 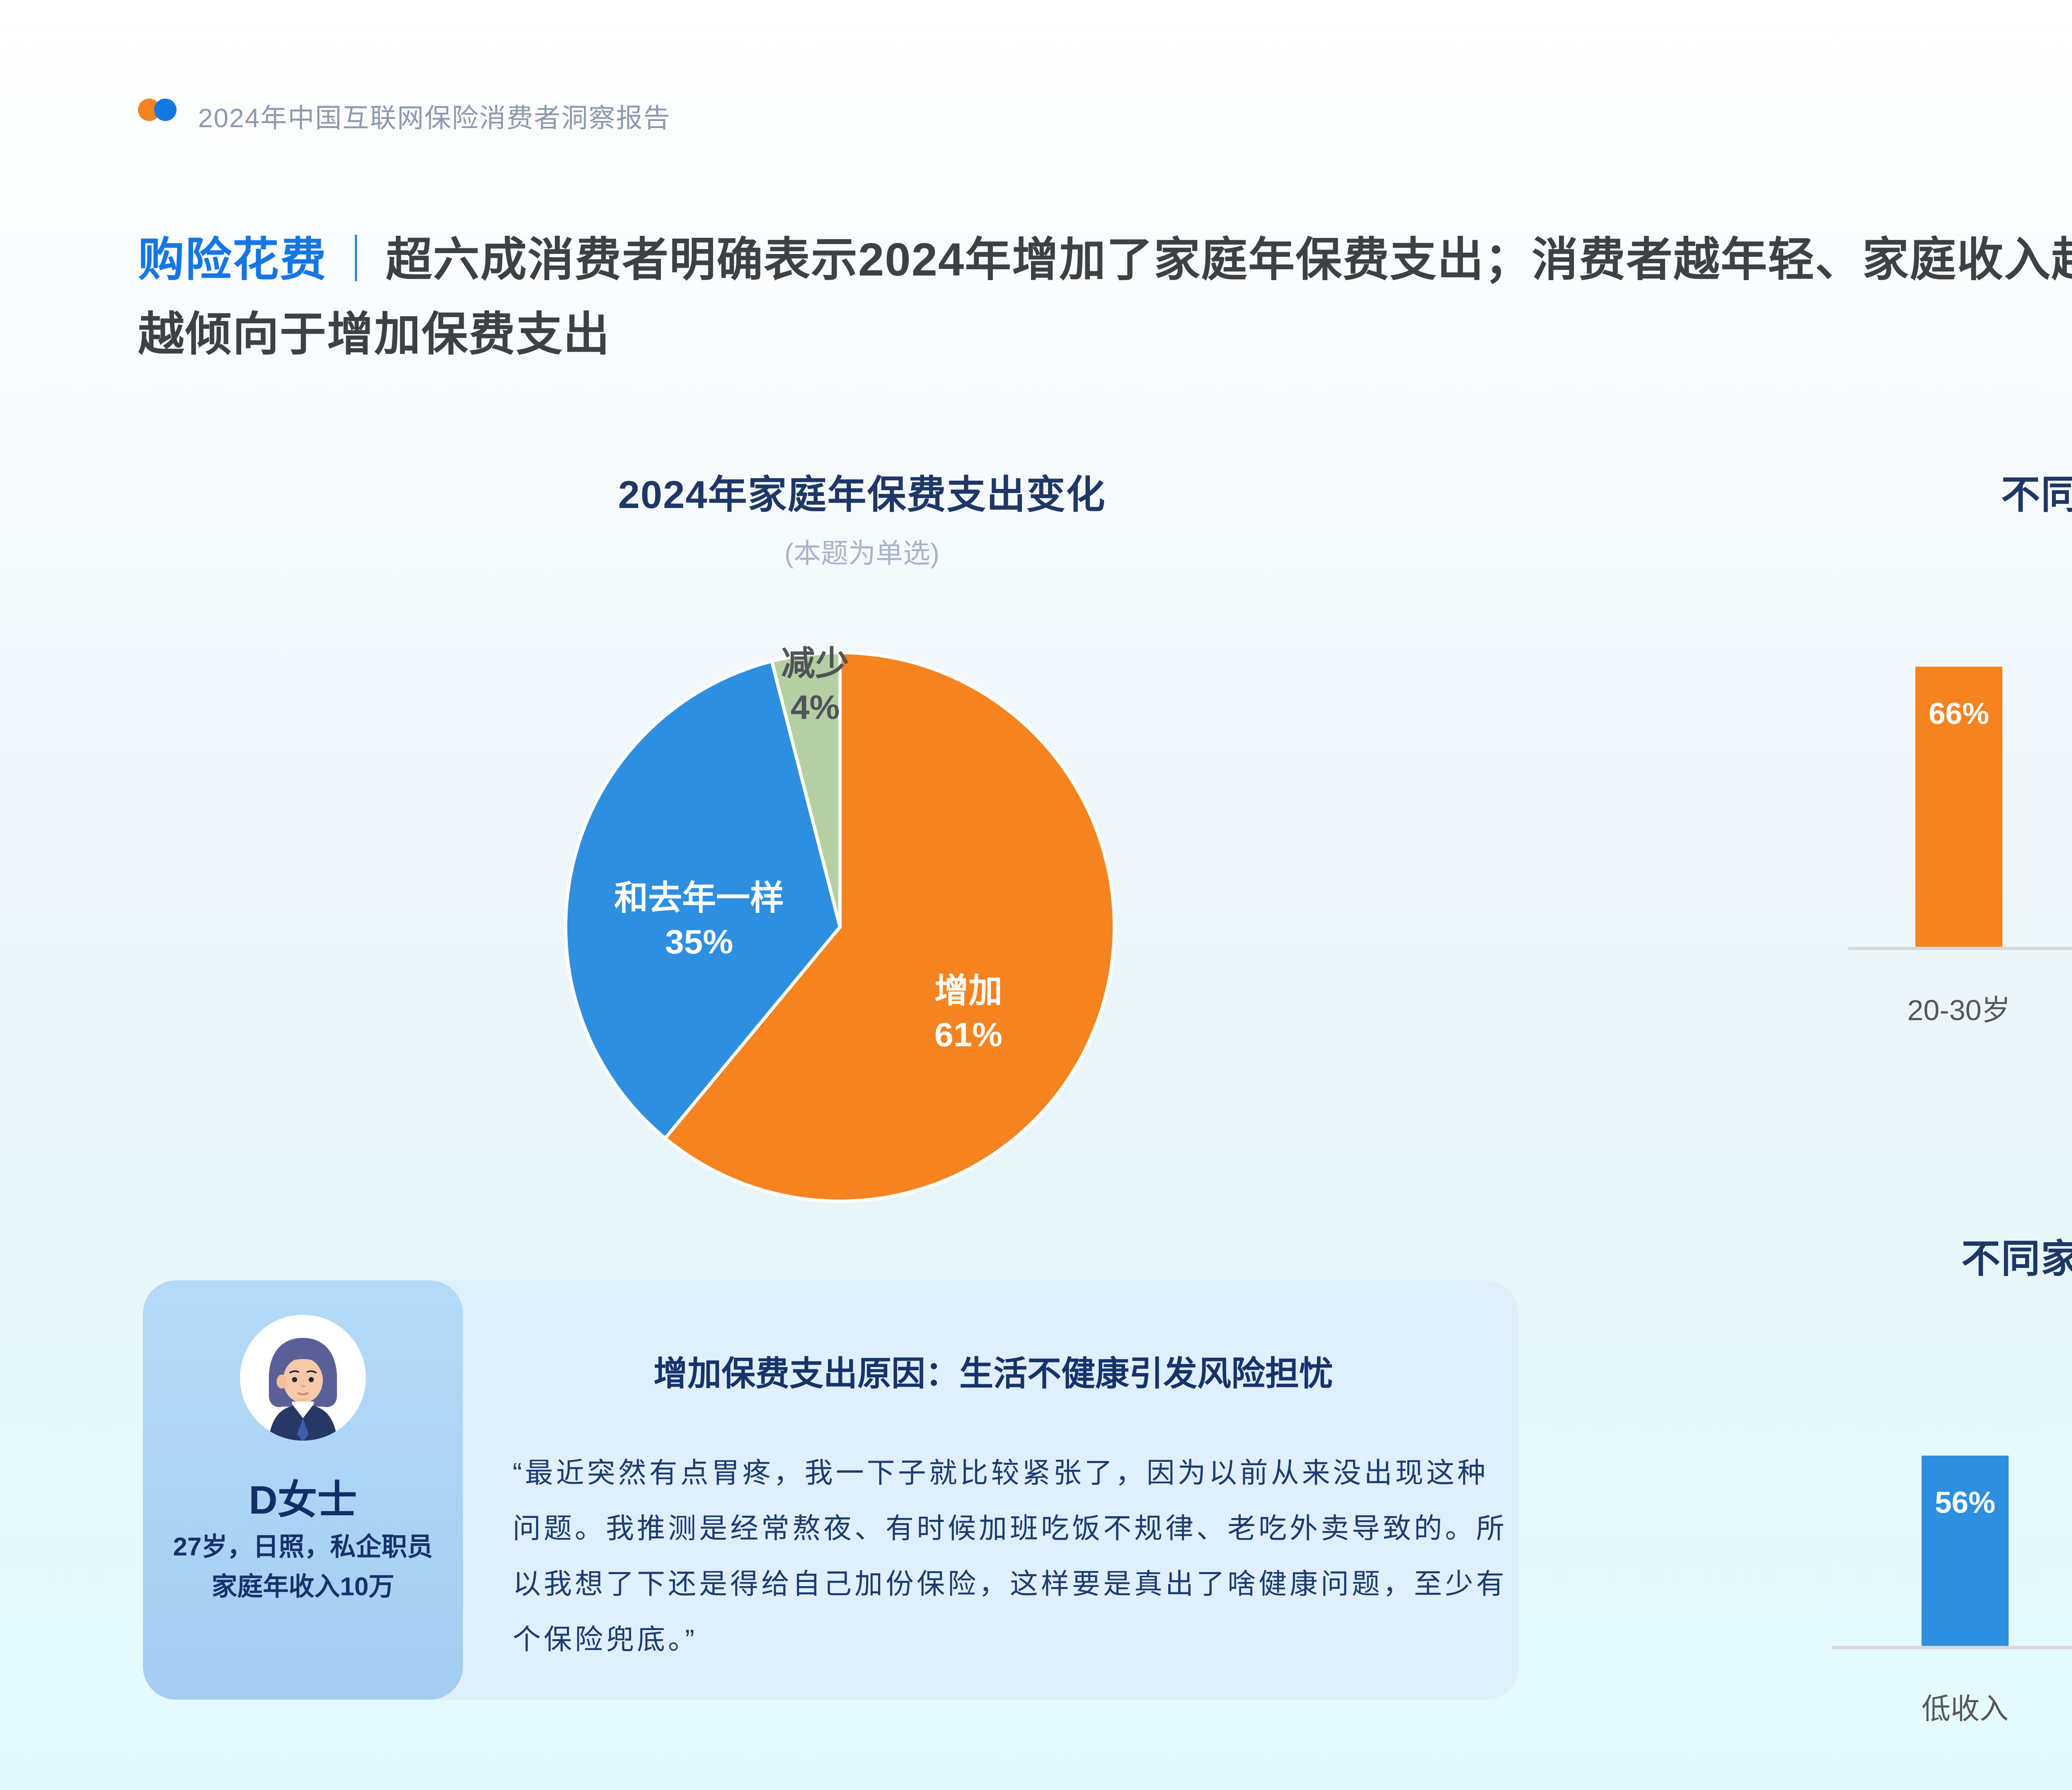 What do you see at coordinates (303, 1586) in the screenshot?
I see `person-income: 家庭年收入10万` at bounding box center [303, 1586].